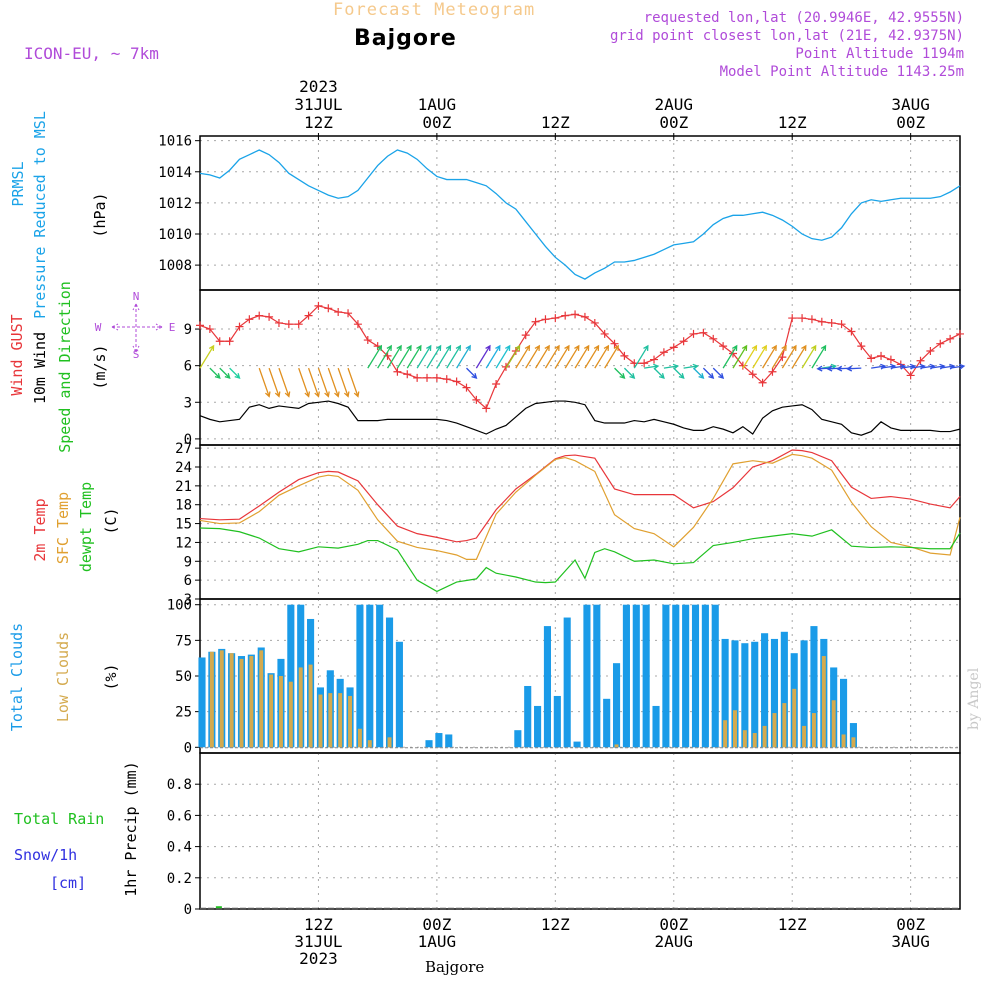  Describe the element at coordinates (188, 330) in the screenshot. I see `ytick-label-wind: 9` at that location.